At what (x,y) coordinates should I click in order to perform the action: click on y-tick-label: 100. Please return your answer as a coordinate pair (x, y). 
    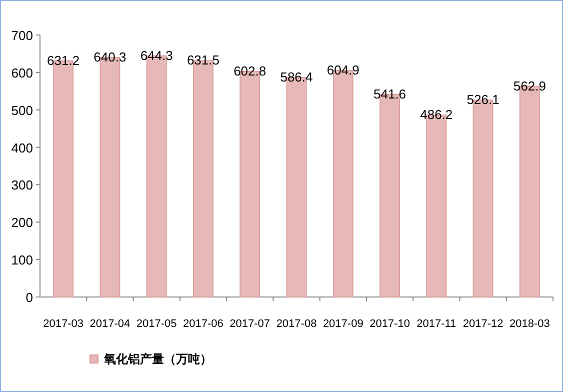
    Looking at the image, I should click on (22, 260).